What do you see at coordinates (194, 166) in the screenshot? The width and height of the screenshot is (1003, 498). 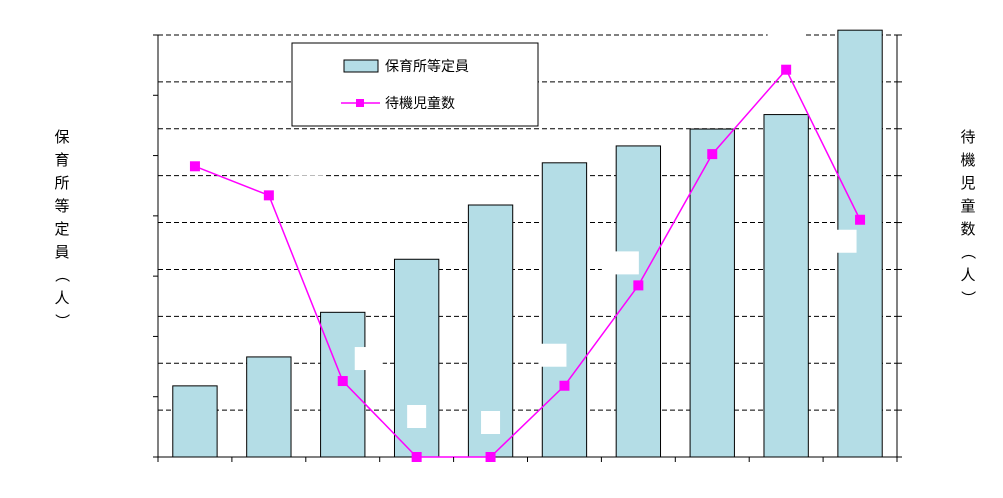 I see `line-point-H22` at bounding box center [194, 166].